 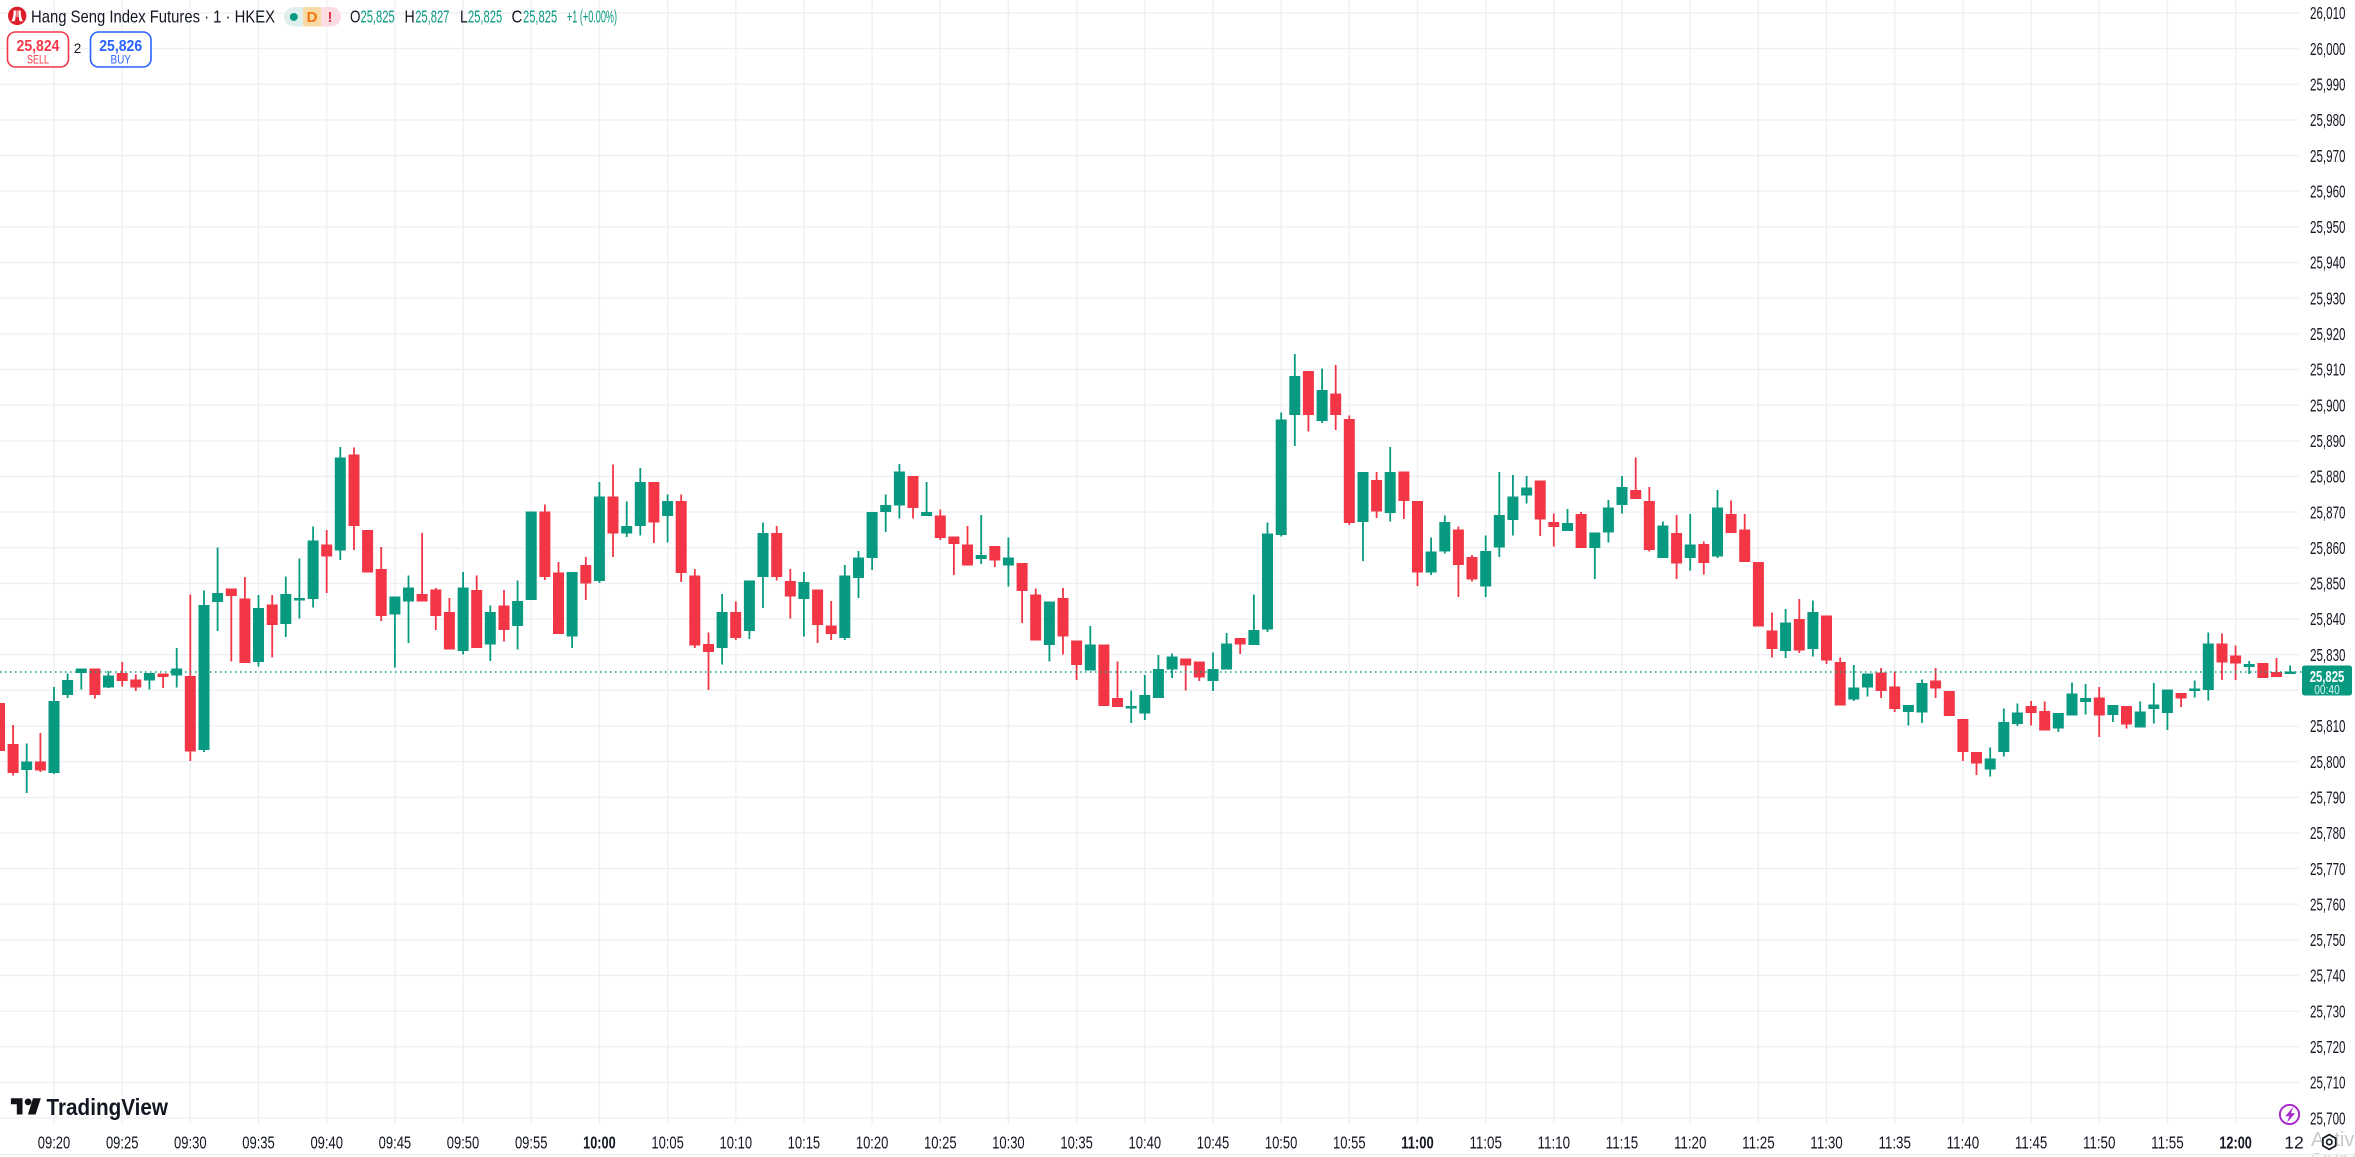 What do you see at coordinates (1008, 1143) in the screenshot?
I see `svg-text: 10:30` at bounding box center [1008, 1143].